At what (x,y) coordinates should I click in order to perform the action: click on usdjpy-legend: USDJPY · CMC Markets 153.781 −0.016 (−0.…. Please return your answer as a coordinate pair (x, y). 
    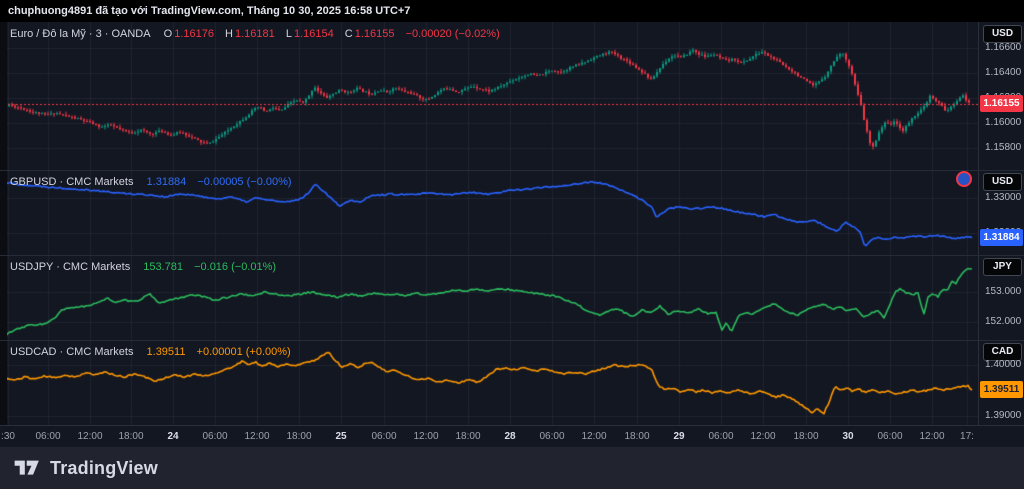
    Looking at the image, I should click on (147, 267).